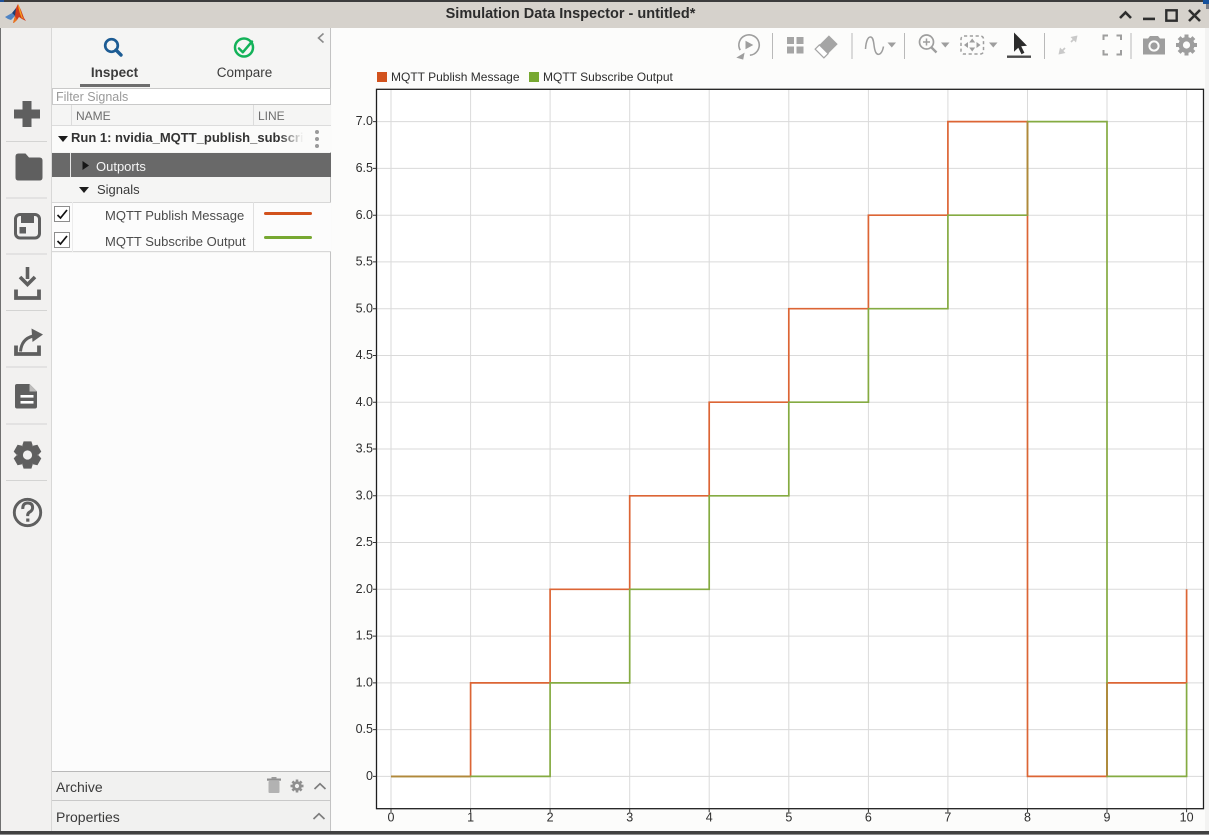  I want to click on svg-text: 6, so click(868, 818).